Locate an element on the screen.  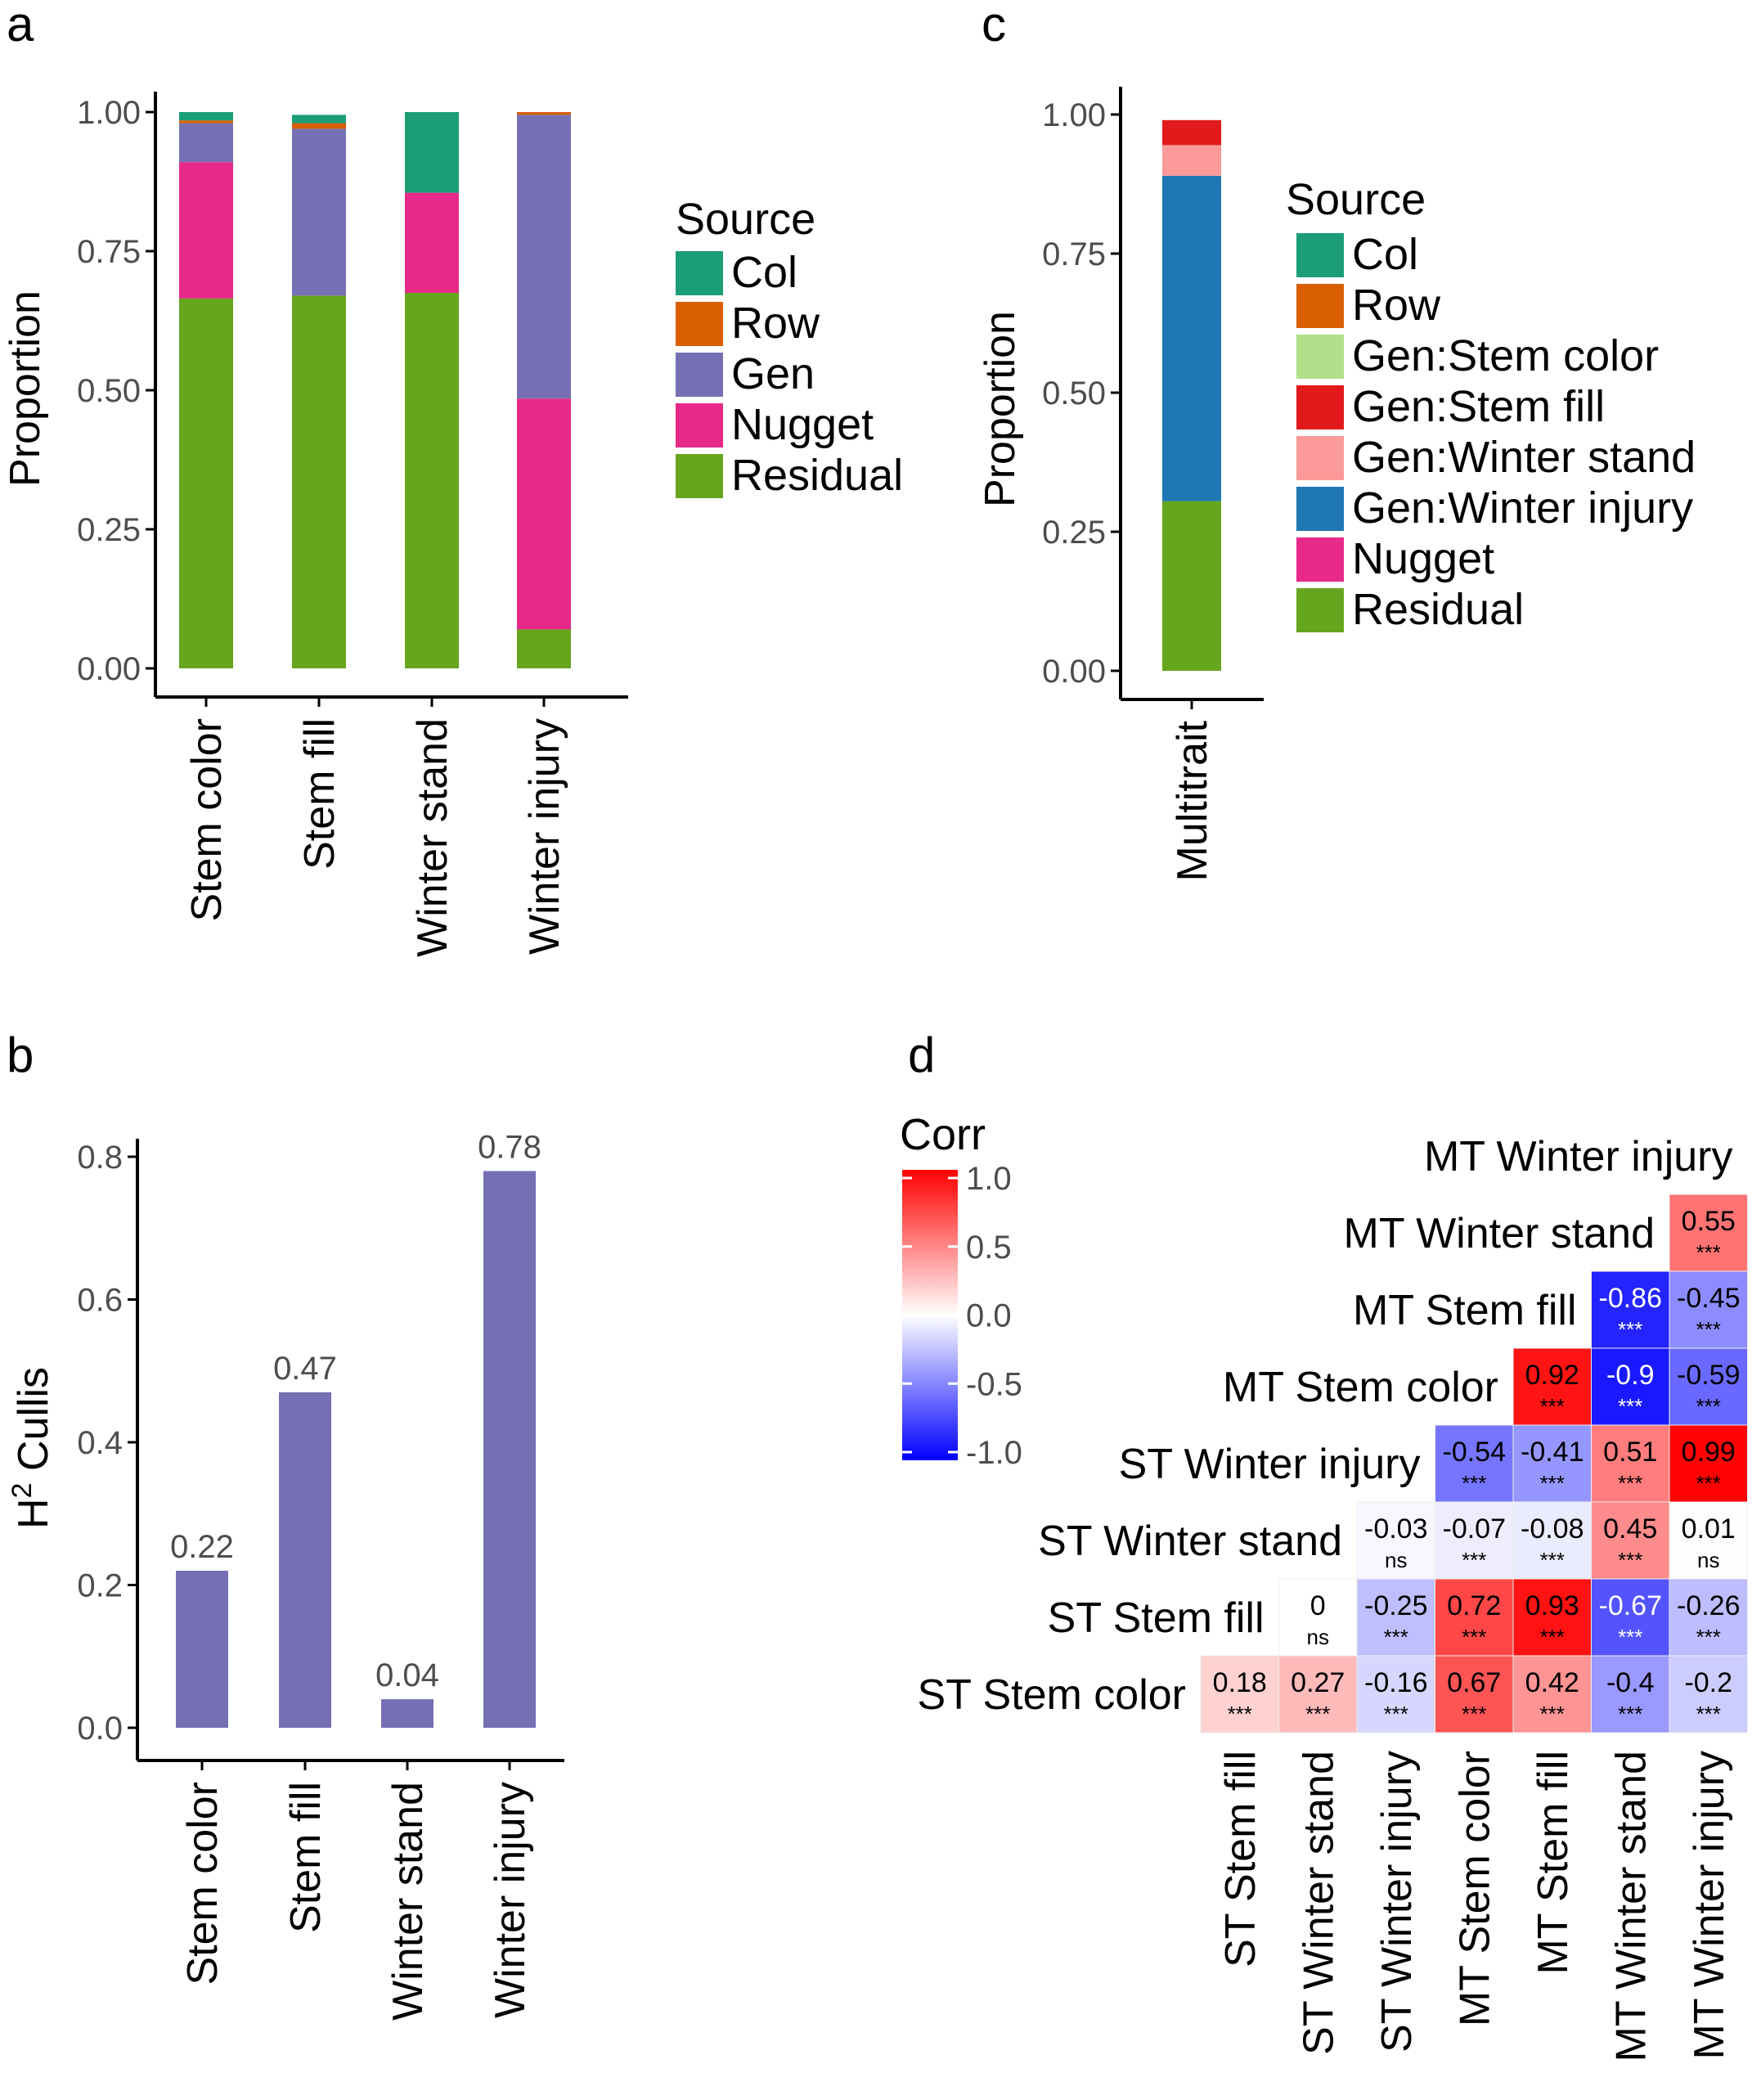
panel-c-legend-label-nugget: Nugget is located at coordinates (1423, 558).